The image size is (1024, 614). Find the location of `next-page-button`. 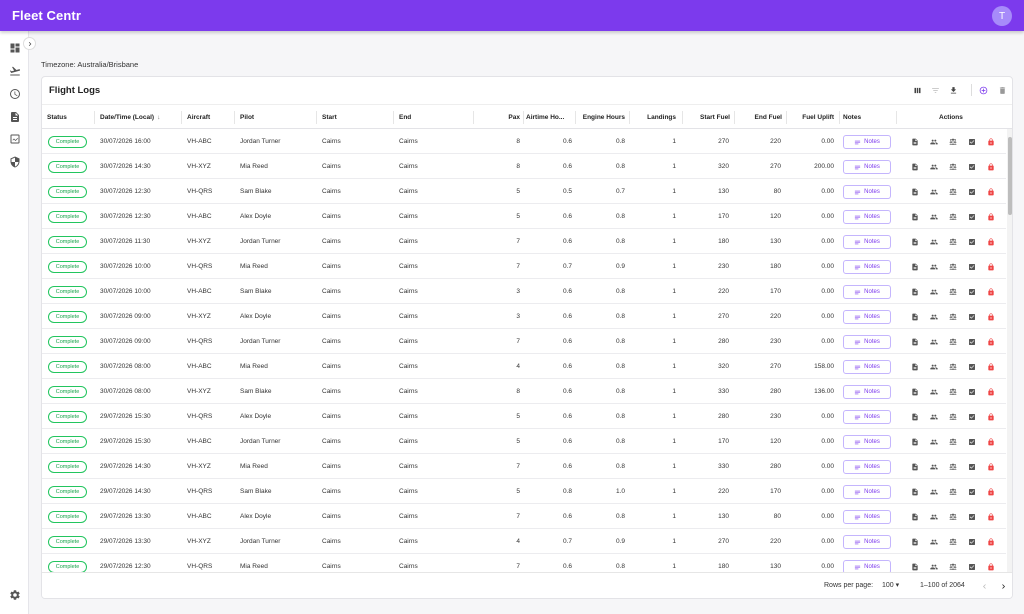

next-page-button is located at coordinates (1003, 586).